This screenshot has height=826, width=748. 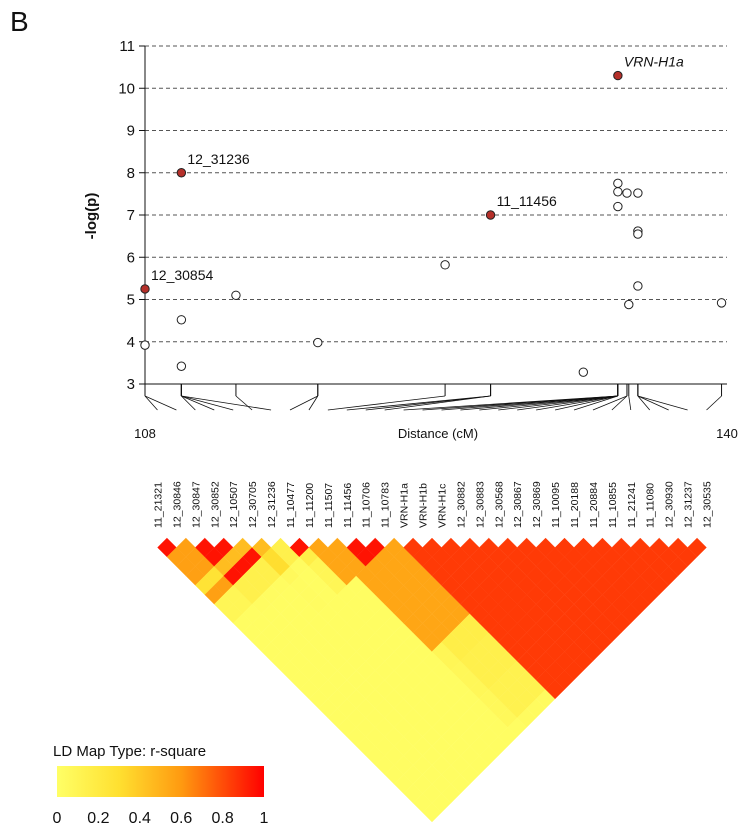 What do you see at coordinates (438, 433) in the screenshot?
I see `x-axis-label: Distance (cM)` at bounding box center [438, 433].